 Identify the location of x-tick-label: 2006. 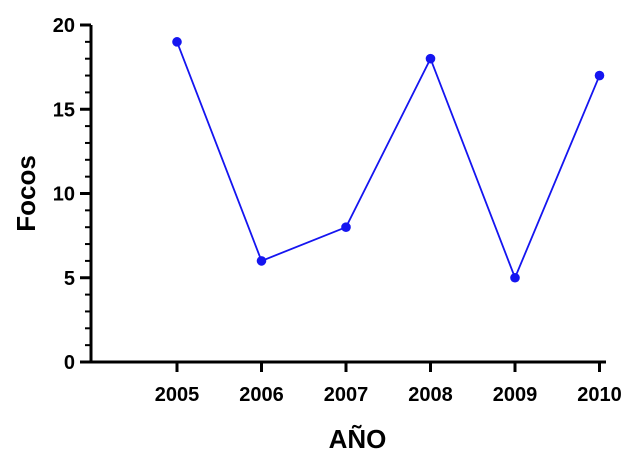
(261, 395).